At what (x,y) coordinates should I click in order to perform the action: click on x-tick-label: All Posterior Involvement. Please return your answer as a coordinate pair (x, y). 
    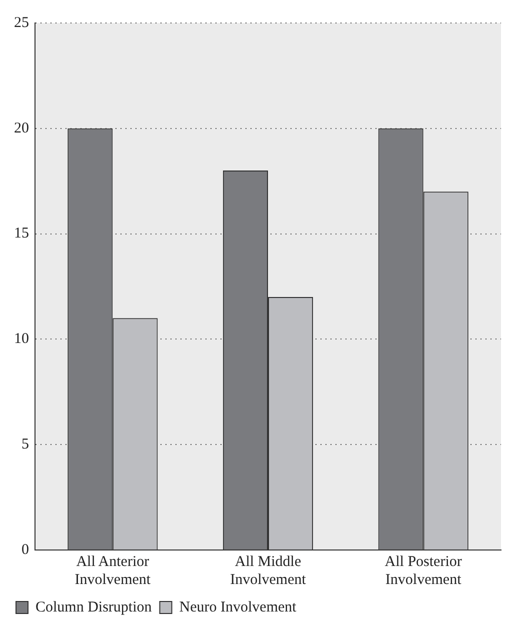
    Looking at the image, I should click on (423, 571).